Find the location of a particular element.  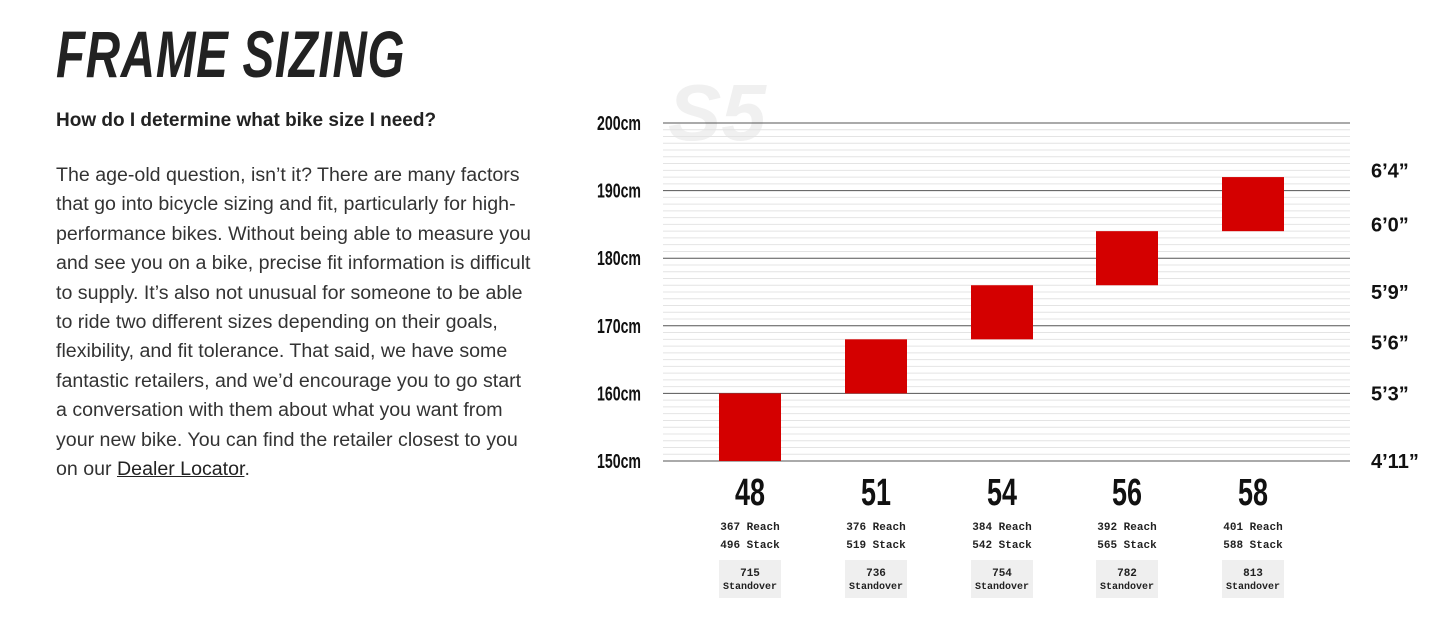

stack-label: 542 Stack is located at coordinates (1002, 546).